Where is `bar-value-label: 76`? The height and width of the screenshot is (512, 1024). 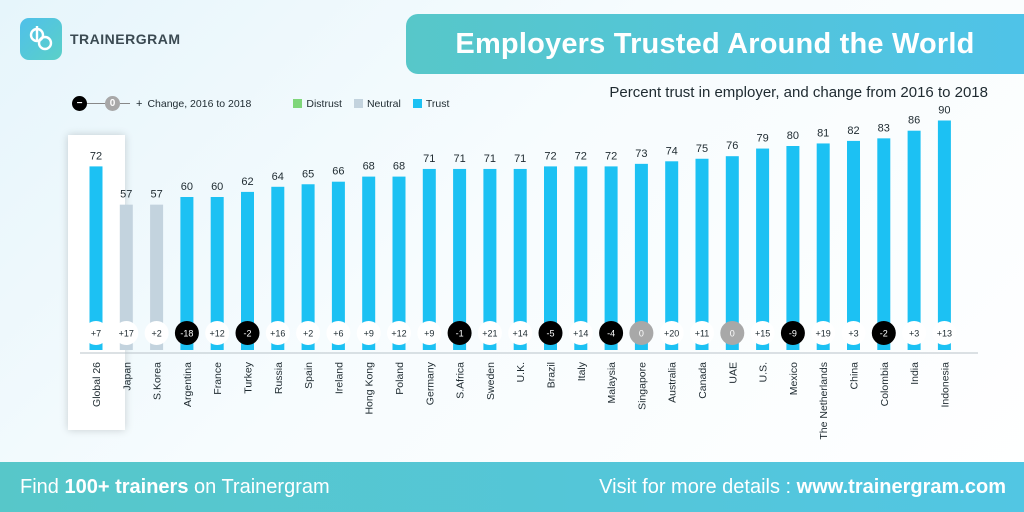 bar-value-label: 76 is located at coordinates (732, 146).